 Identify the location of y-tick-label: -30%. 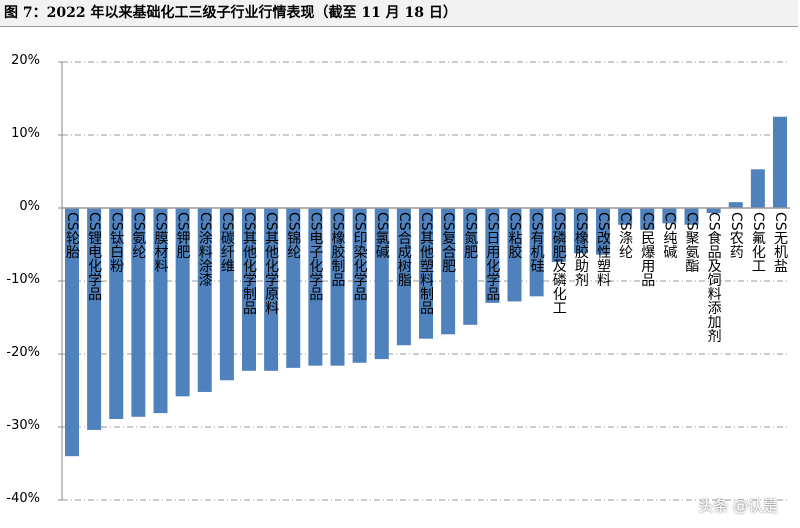
(23, 425).